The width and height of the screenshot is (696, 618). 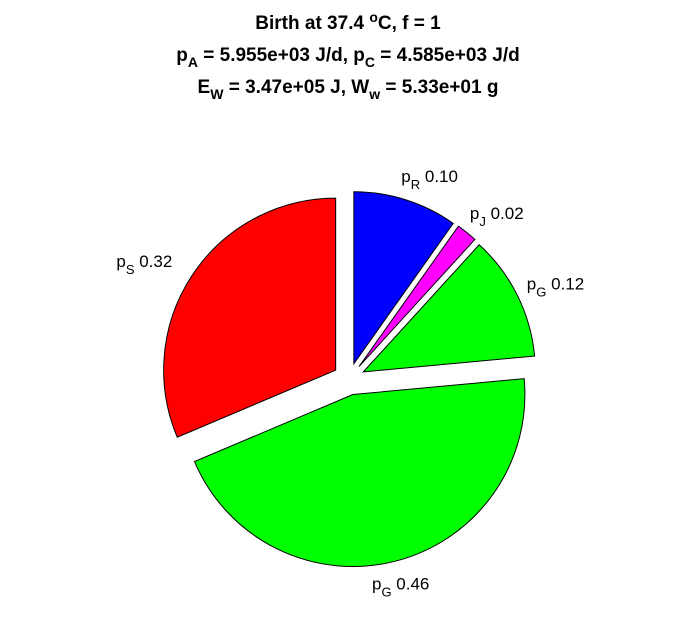 I want to click on slice-label: pJ 0.02, so click(x=497, y=216).